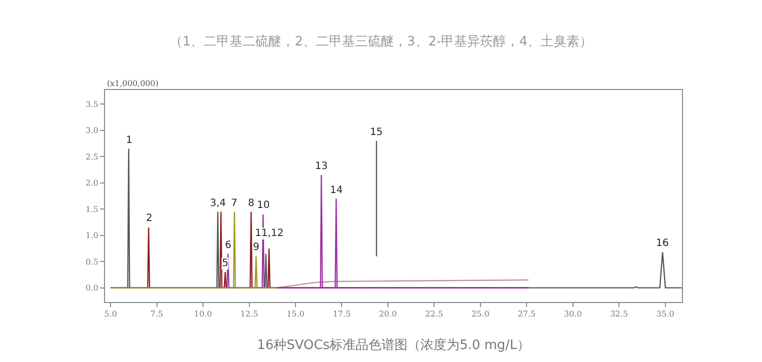 Image resolution: width=762 pixels, height=362 pixels. Describe the element at coordinates (388, 314) in the screenshot. I see `x-tick-label: 20.0` at that location.